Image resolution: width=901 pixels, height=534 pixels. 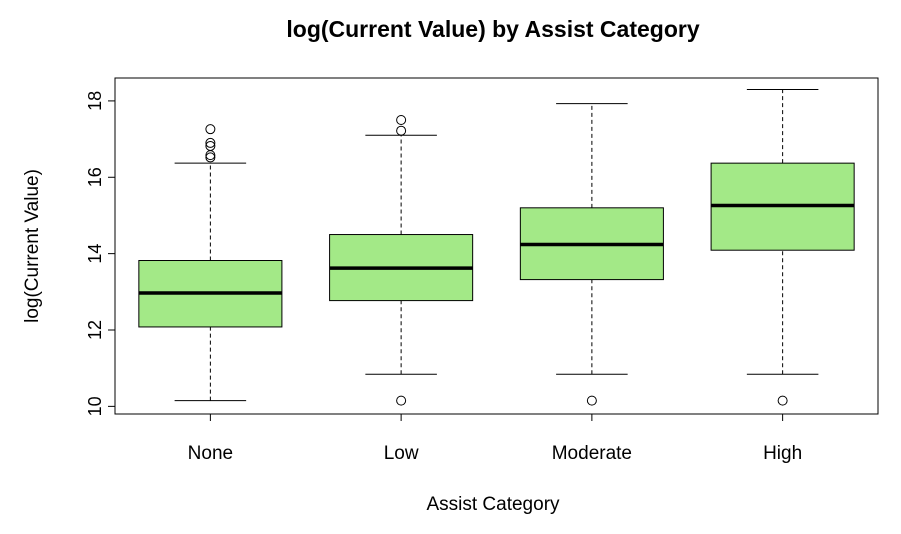 I want to click on x-tick-label: High, so click(x=782, y=453).